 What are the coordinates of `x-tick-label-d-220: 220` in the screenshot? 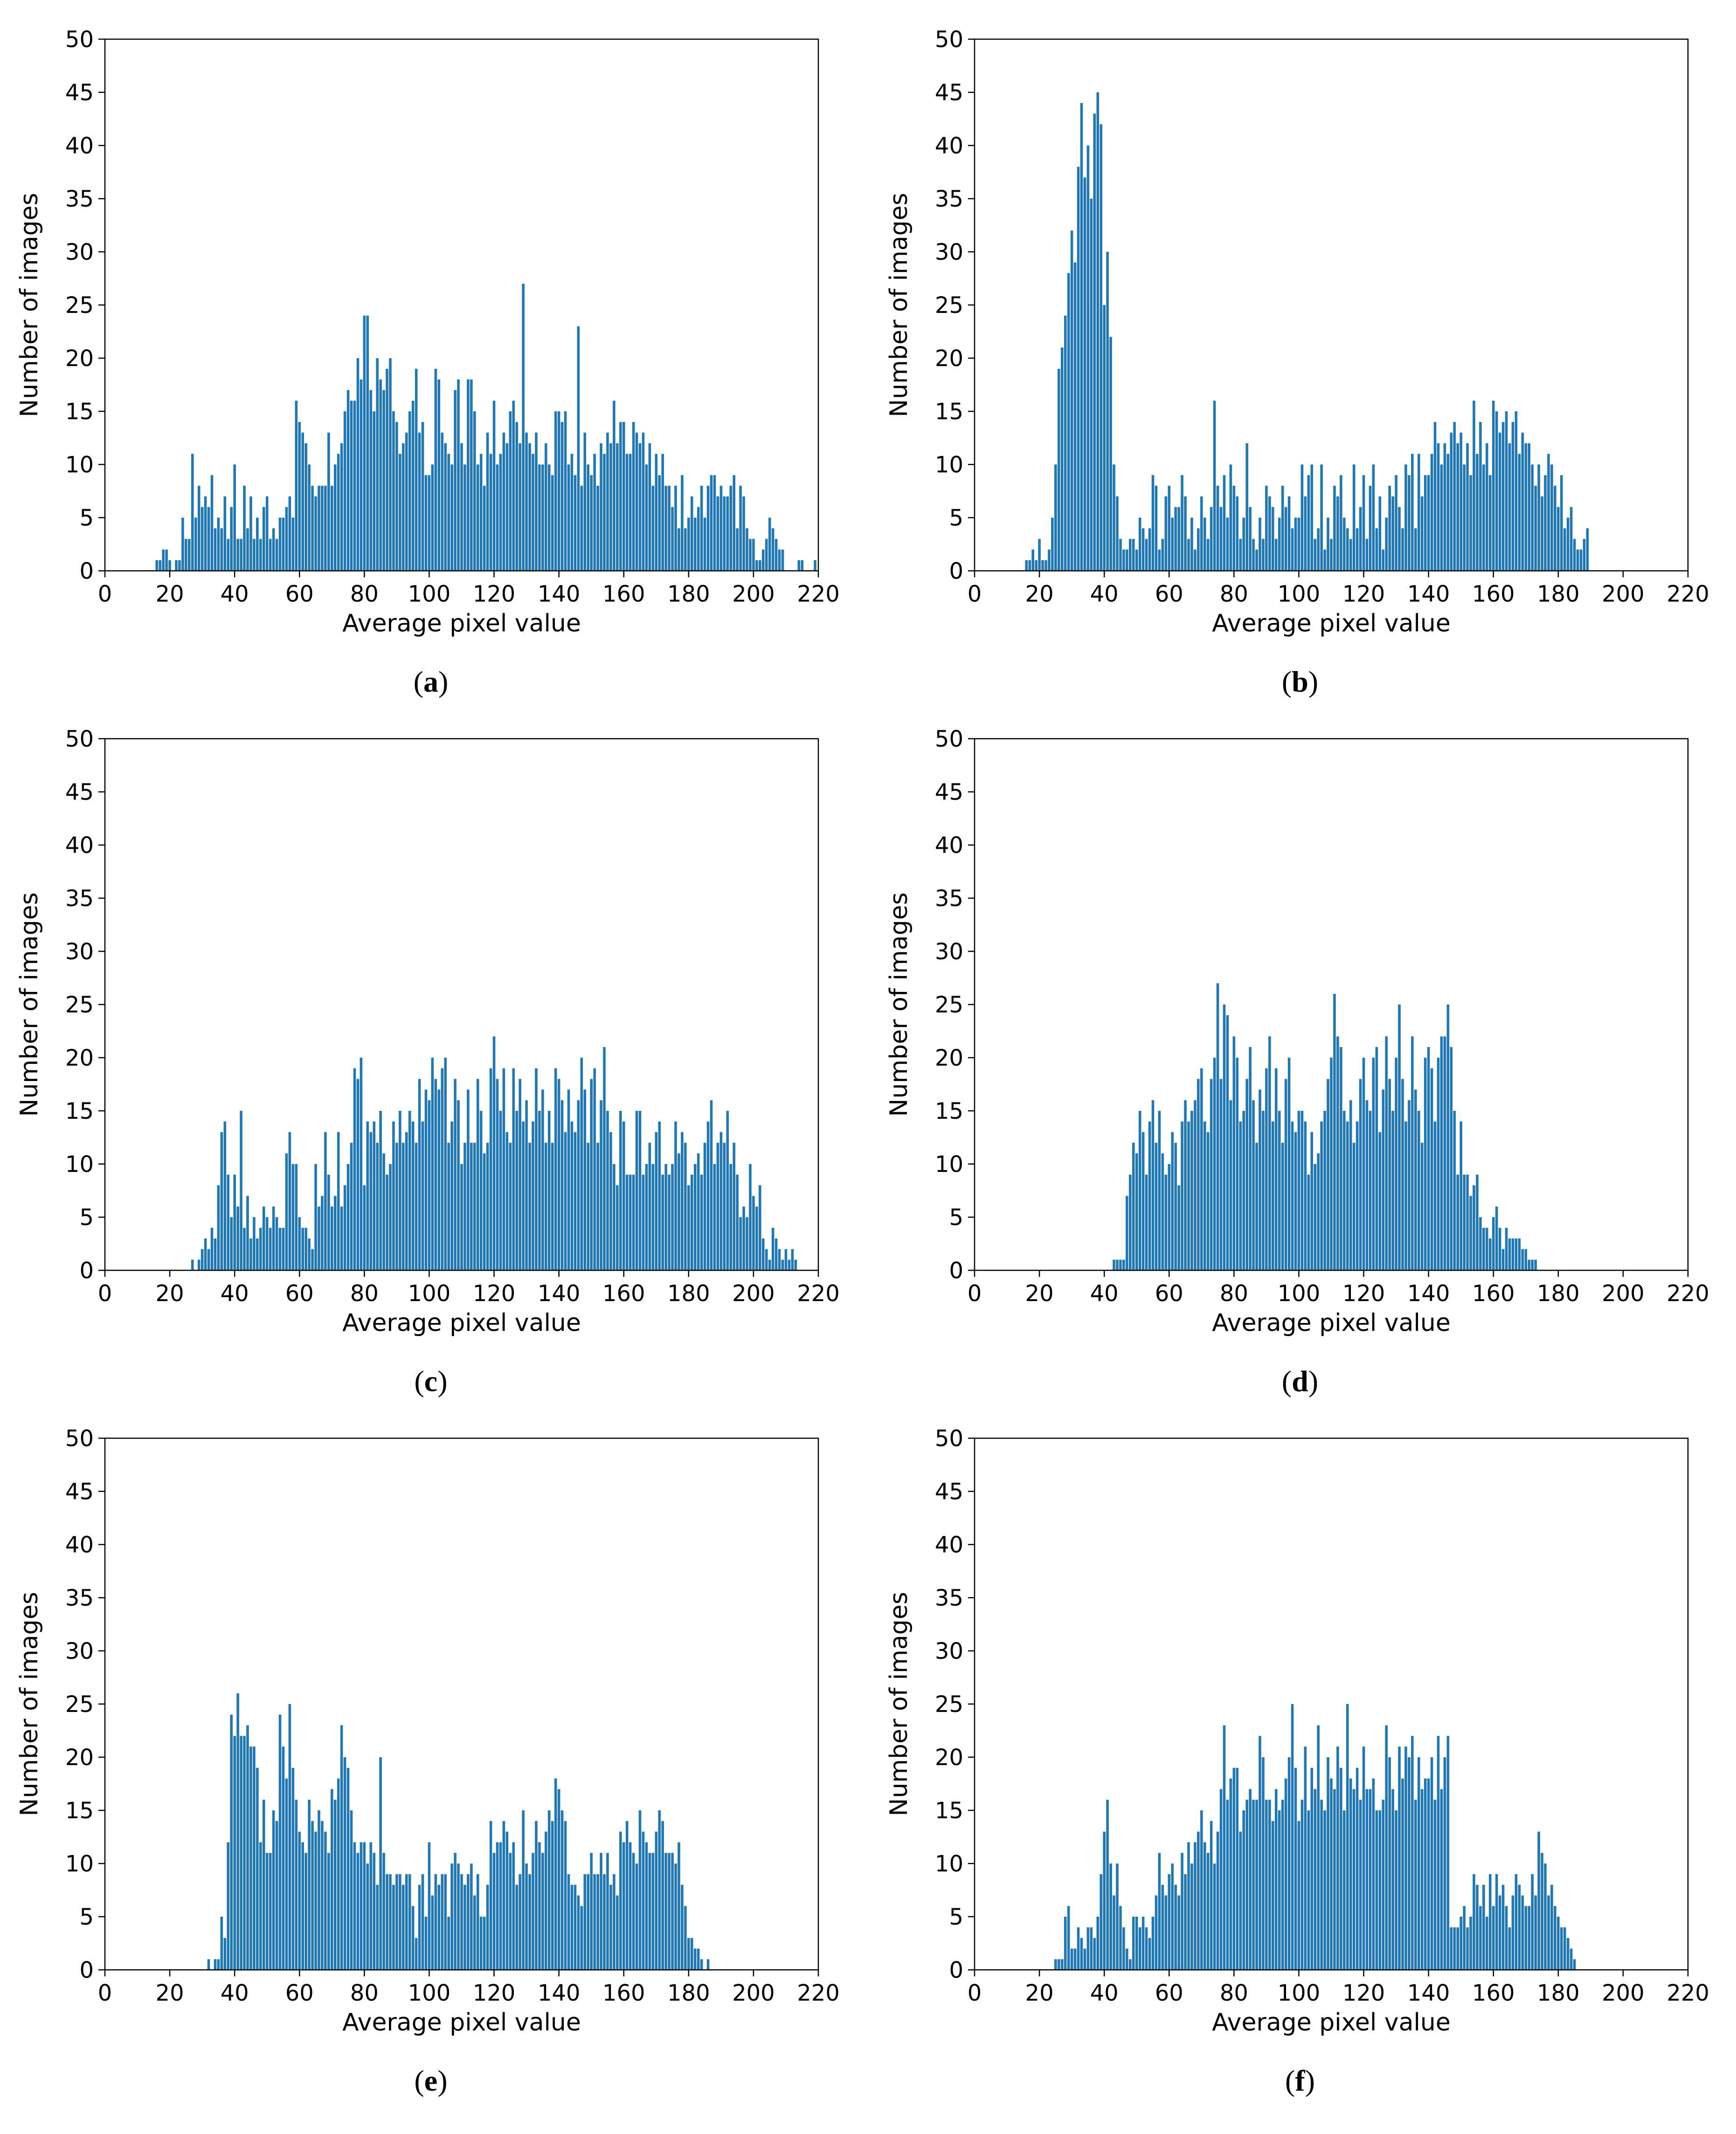 It's located at (1688, 1294).